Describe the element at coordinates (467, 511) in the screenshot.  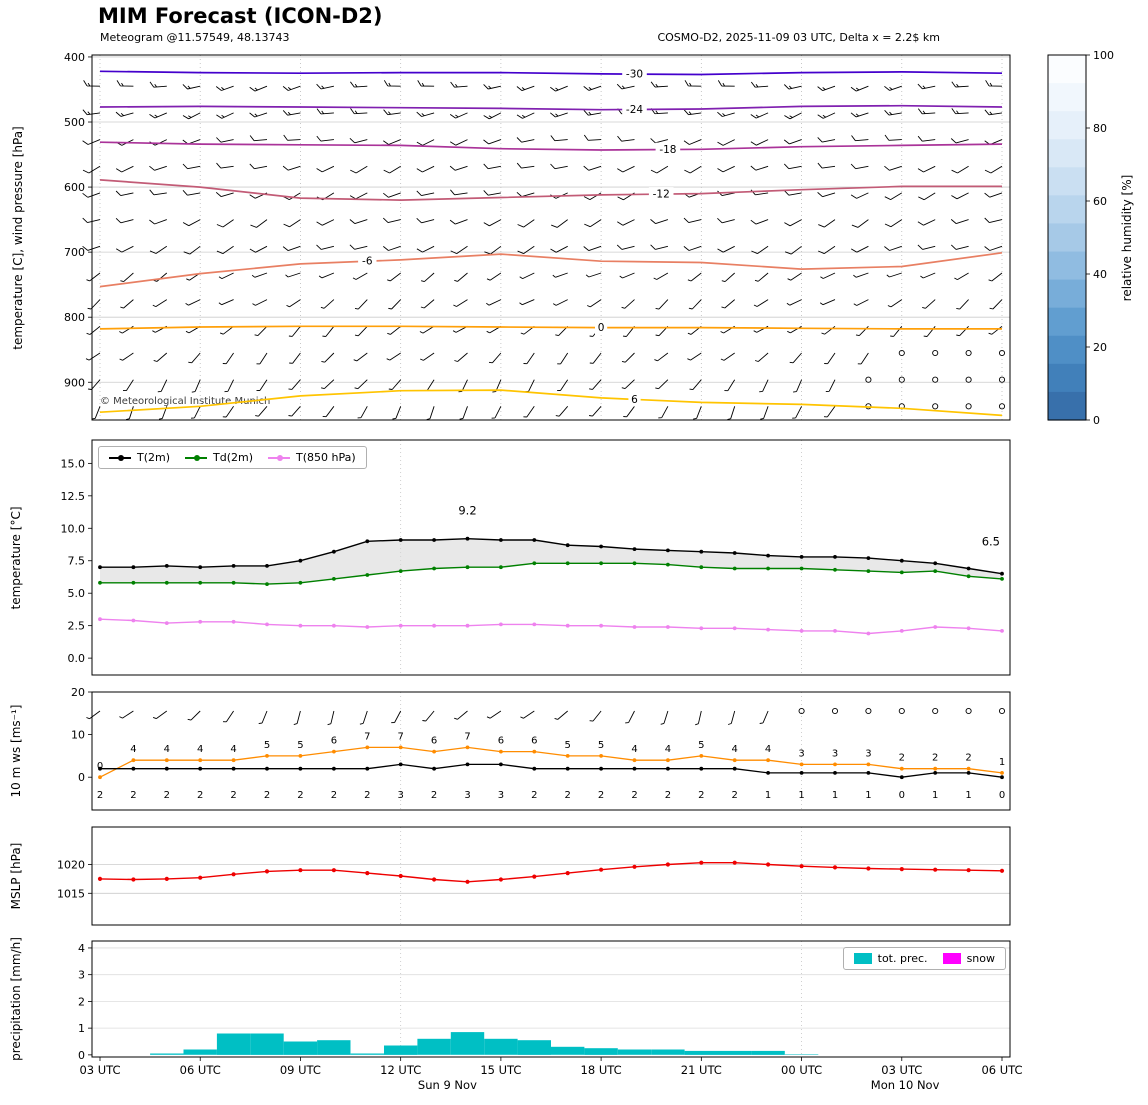
I see `svg-text: 9.2` at that location.